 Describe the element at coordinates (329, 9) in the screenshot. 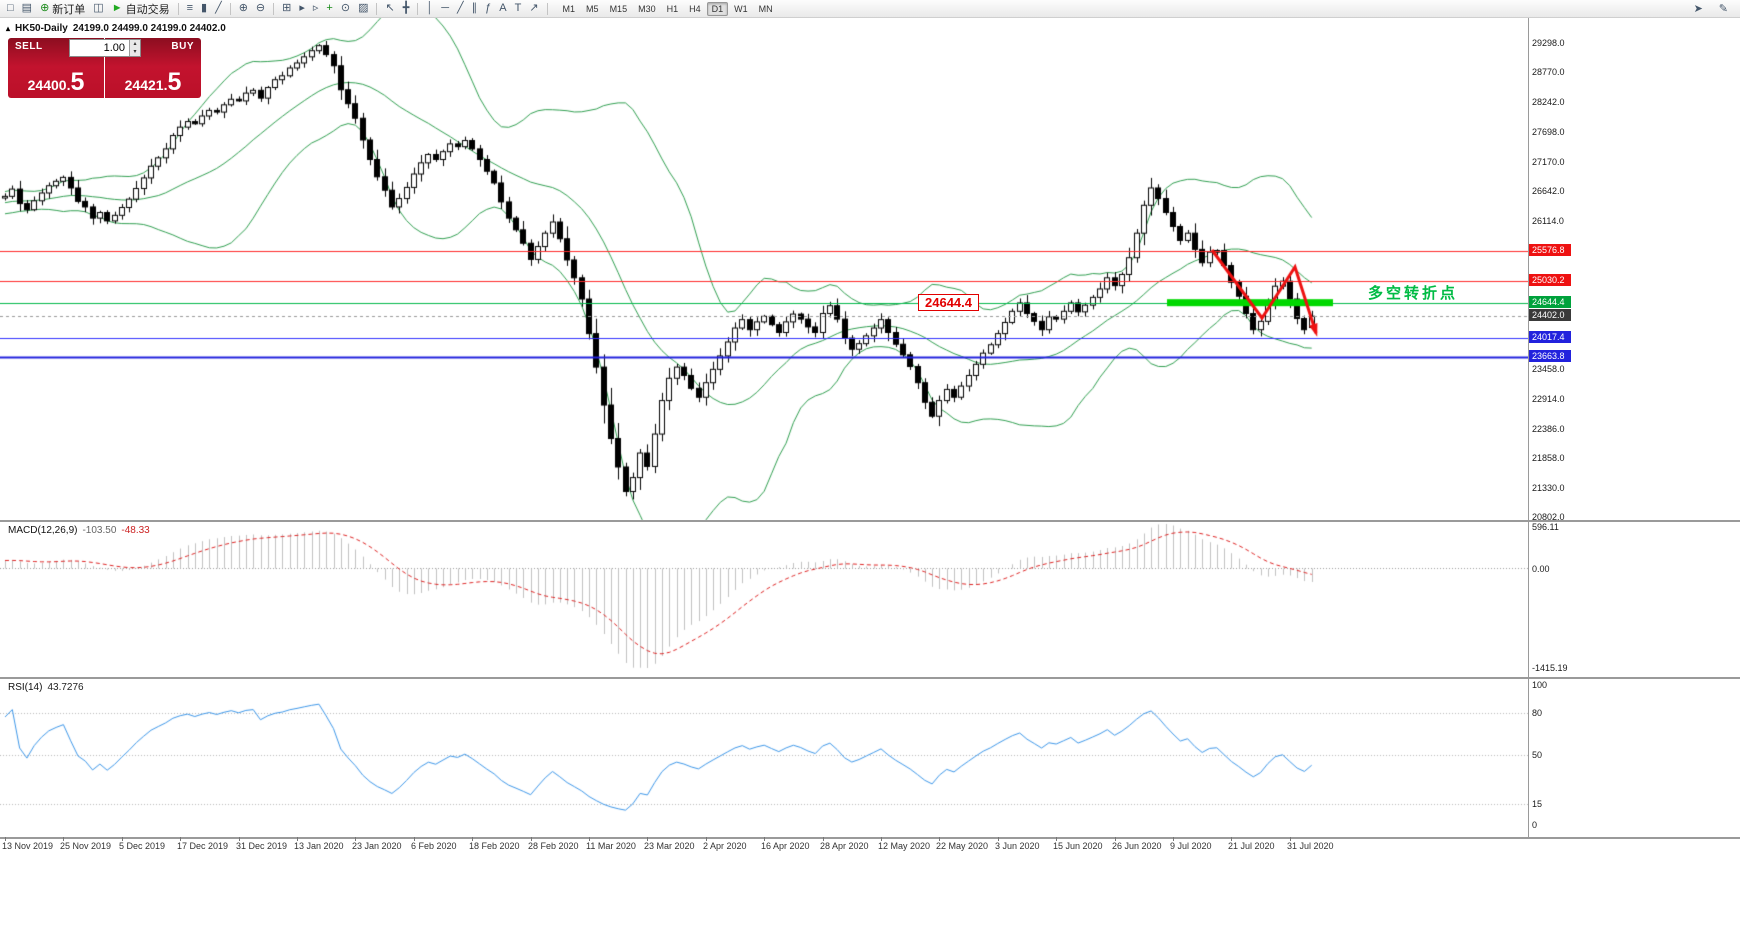

I see `indicators-icon: +` at that location.